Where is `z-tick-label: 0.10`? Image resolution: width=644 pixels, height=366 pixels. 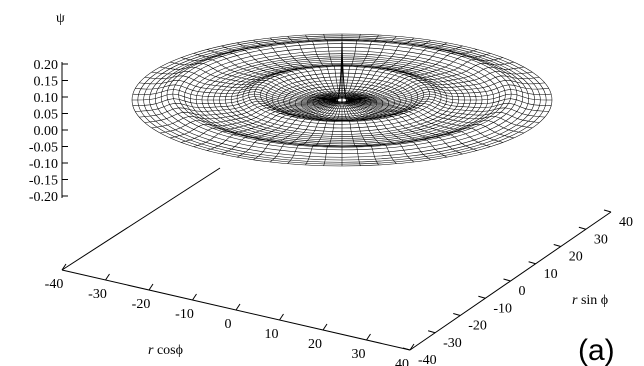 z-tick-label: 0.10 is located at coordinates (46, 98).